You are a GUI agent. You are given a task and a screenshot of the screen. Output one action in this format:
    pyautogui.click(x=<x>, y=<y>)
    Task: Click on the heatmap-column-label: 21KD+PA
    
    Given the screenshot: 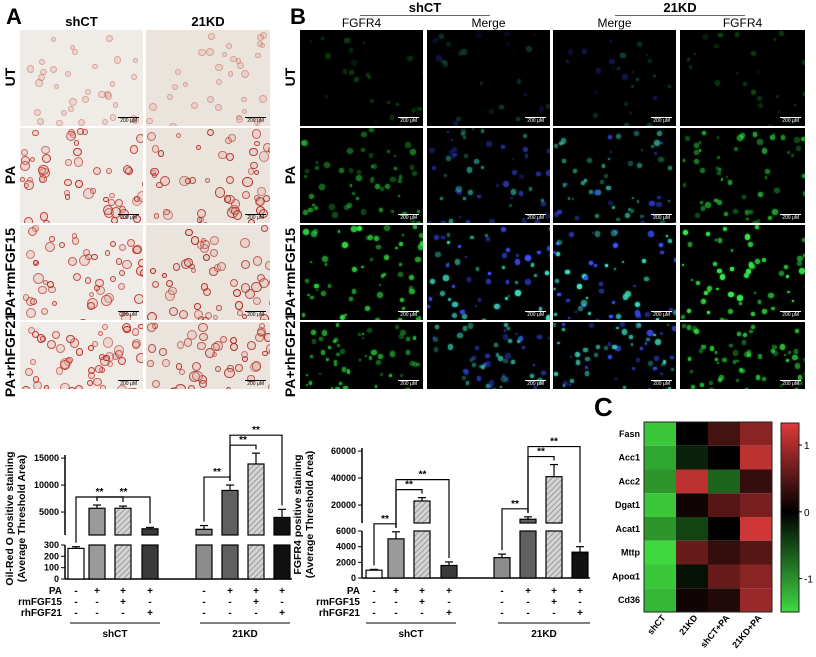 What is the action you would take?
    pyautogui.click(x=747, y=631)
    